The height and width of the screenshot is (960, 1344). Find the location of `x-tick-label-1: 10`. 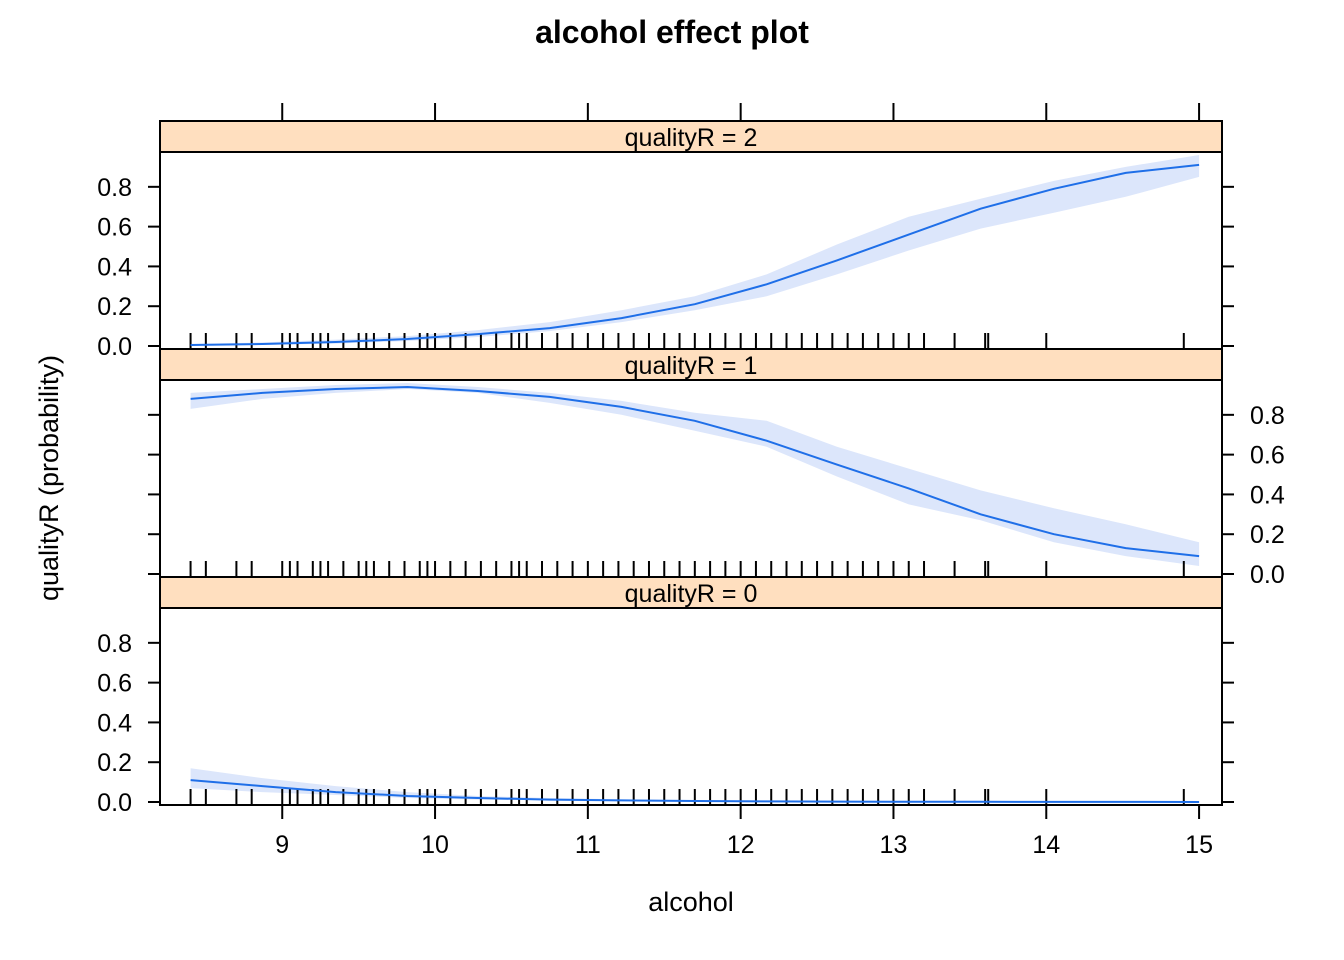

x-tick-label-1: 10 is located at coordinates (435, 845).